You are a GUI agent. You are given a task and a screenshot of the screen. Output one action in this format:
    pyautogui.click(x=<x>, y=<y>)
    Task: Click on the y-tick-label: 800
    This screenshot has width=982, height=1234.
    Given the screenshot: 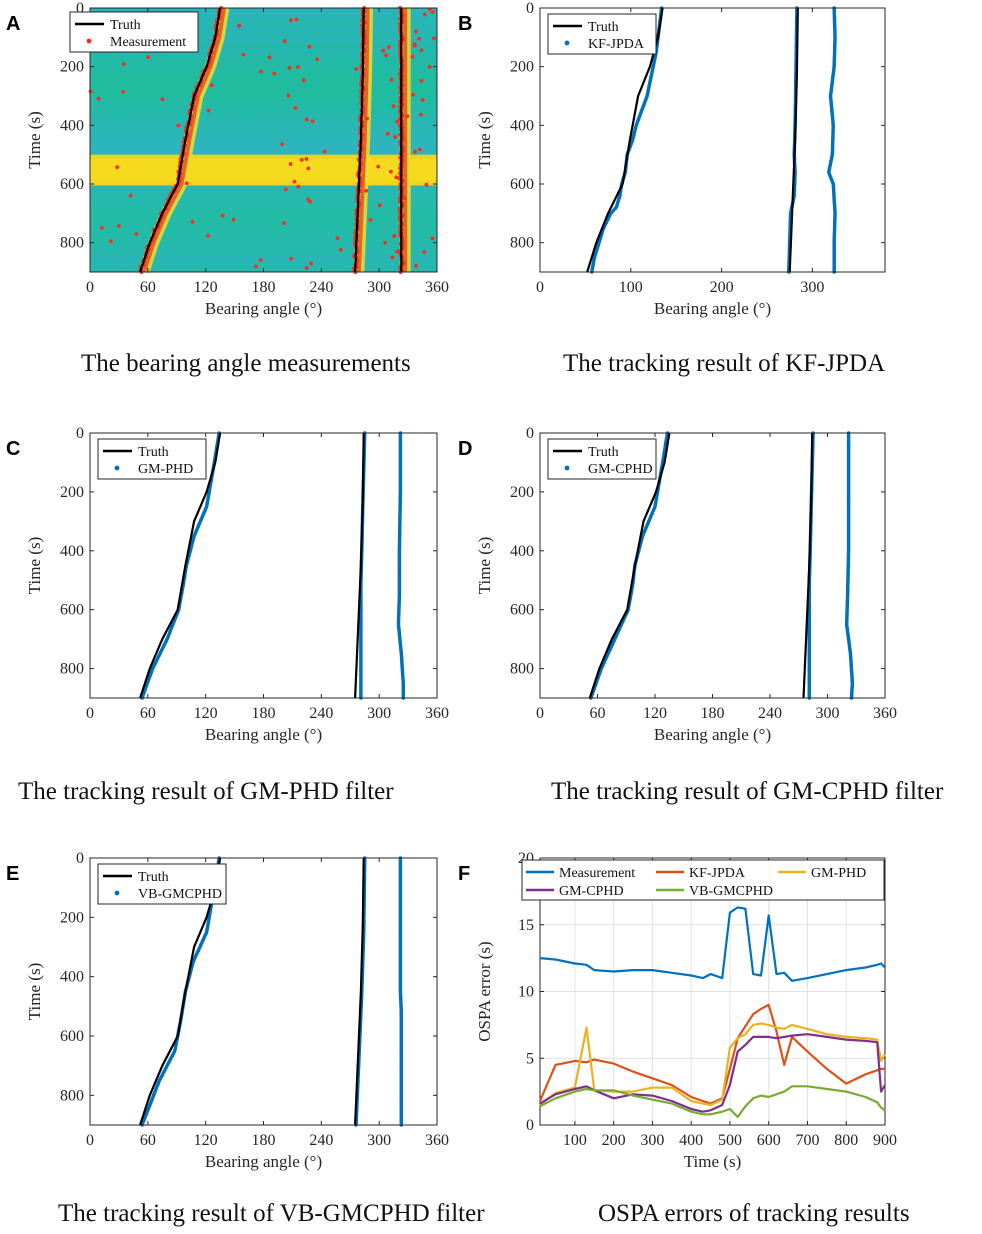 What is the action you would take?
    pyautogui.click(x=72, y=243)
    